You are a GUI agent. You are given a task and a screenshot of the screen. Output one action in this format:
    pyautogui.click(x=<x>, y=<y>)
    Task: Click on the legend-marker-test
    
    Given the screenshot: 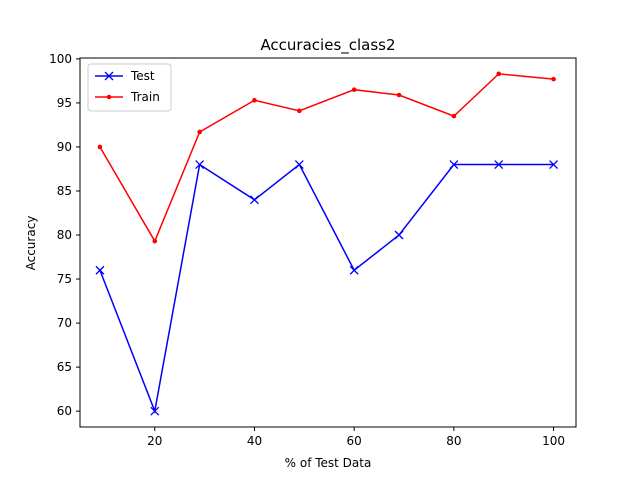 What is the action you would take?
    pyautogui.click(x=109, y=76)
    